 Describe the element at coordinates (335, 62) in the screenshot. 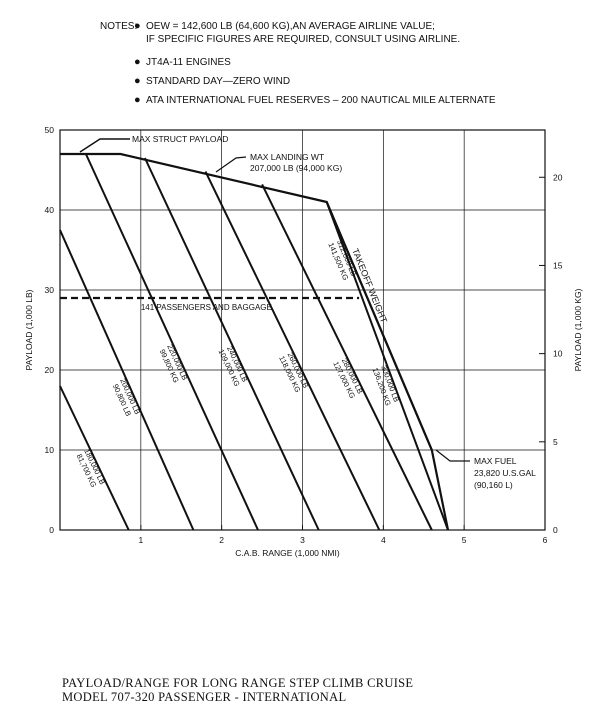

I see `note-row: ● JT4A-11 ENGINES` at that location.